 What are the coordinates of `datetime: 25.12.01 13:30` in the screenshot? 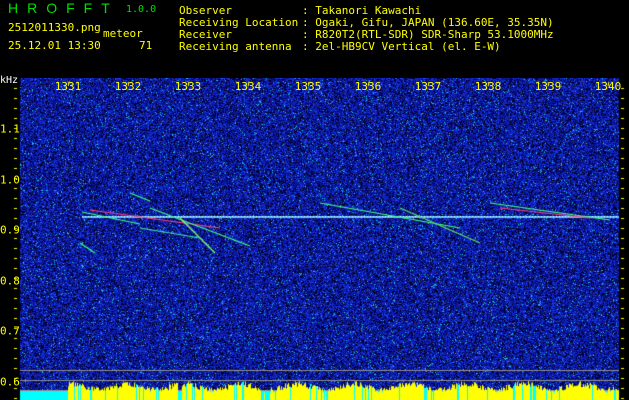 It's located at (54, 45).